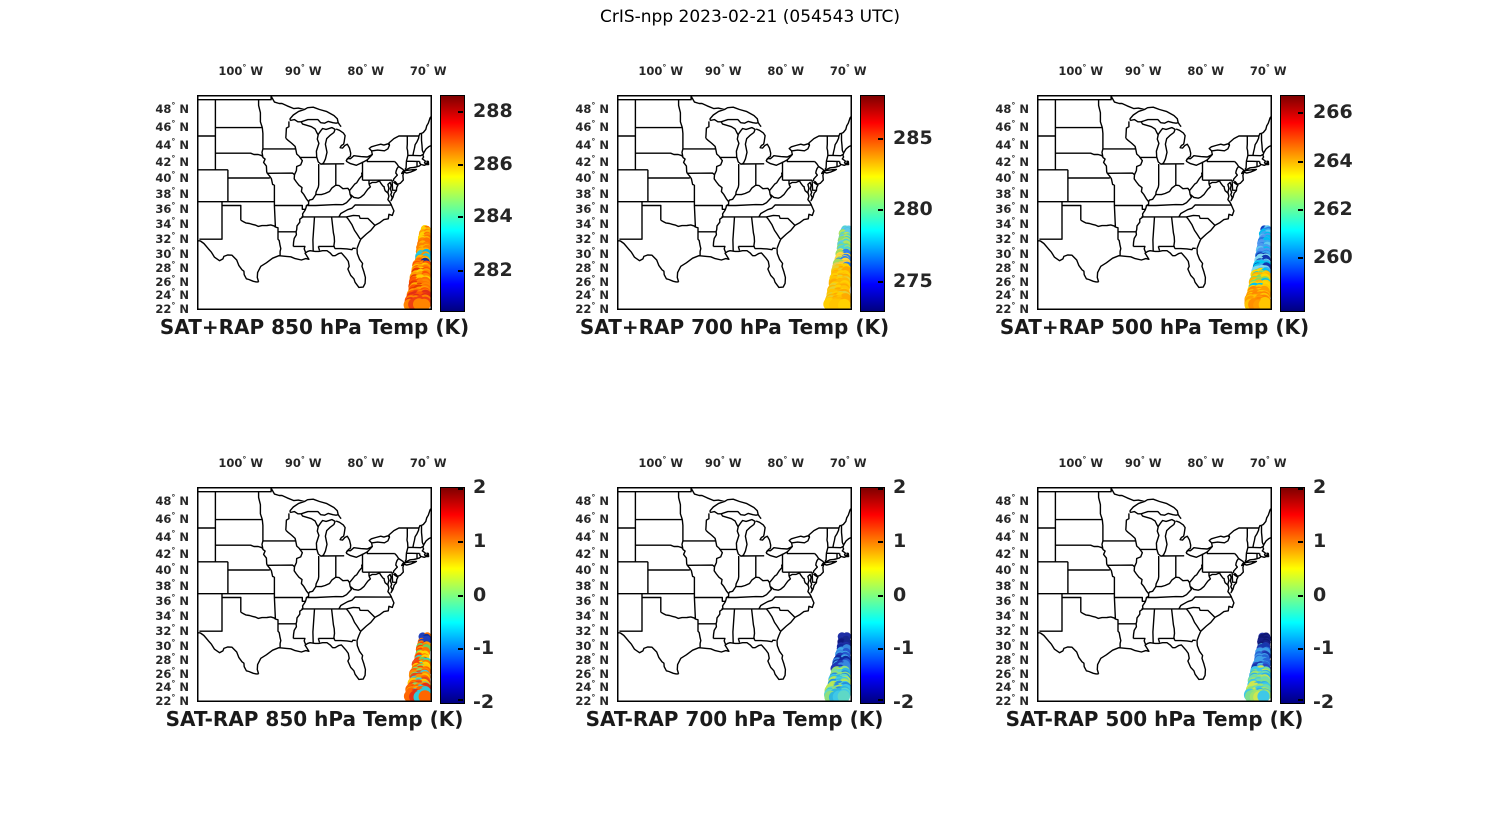  Describe the element at coordinates (241, 71) in the screenshot. I see `lon-tick-label: 100° W` at that location.